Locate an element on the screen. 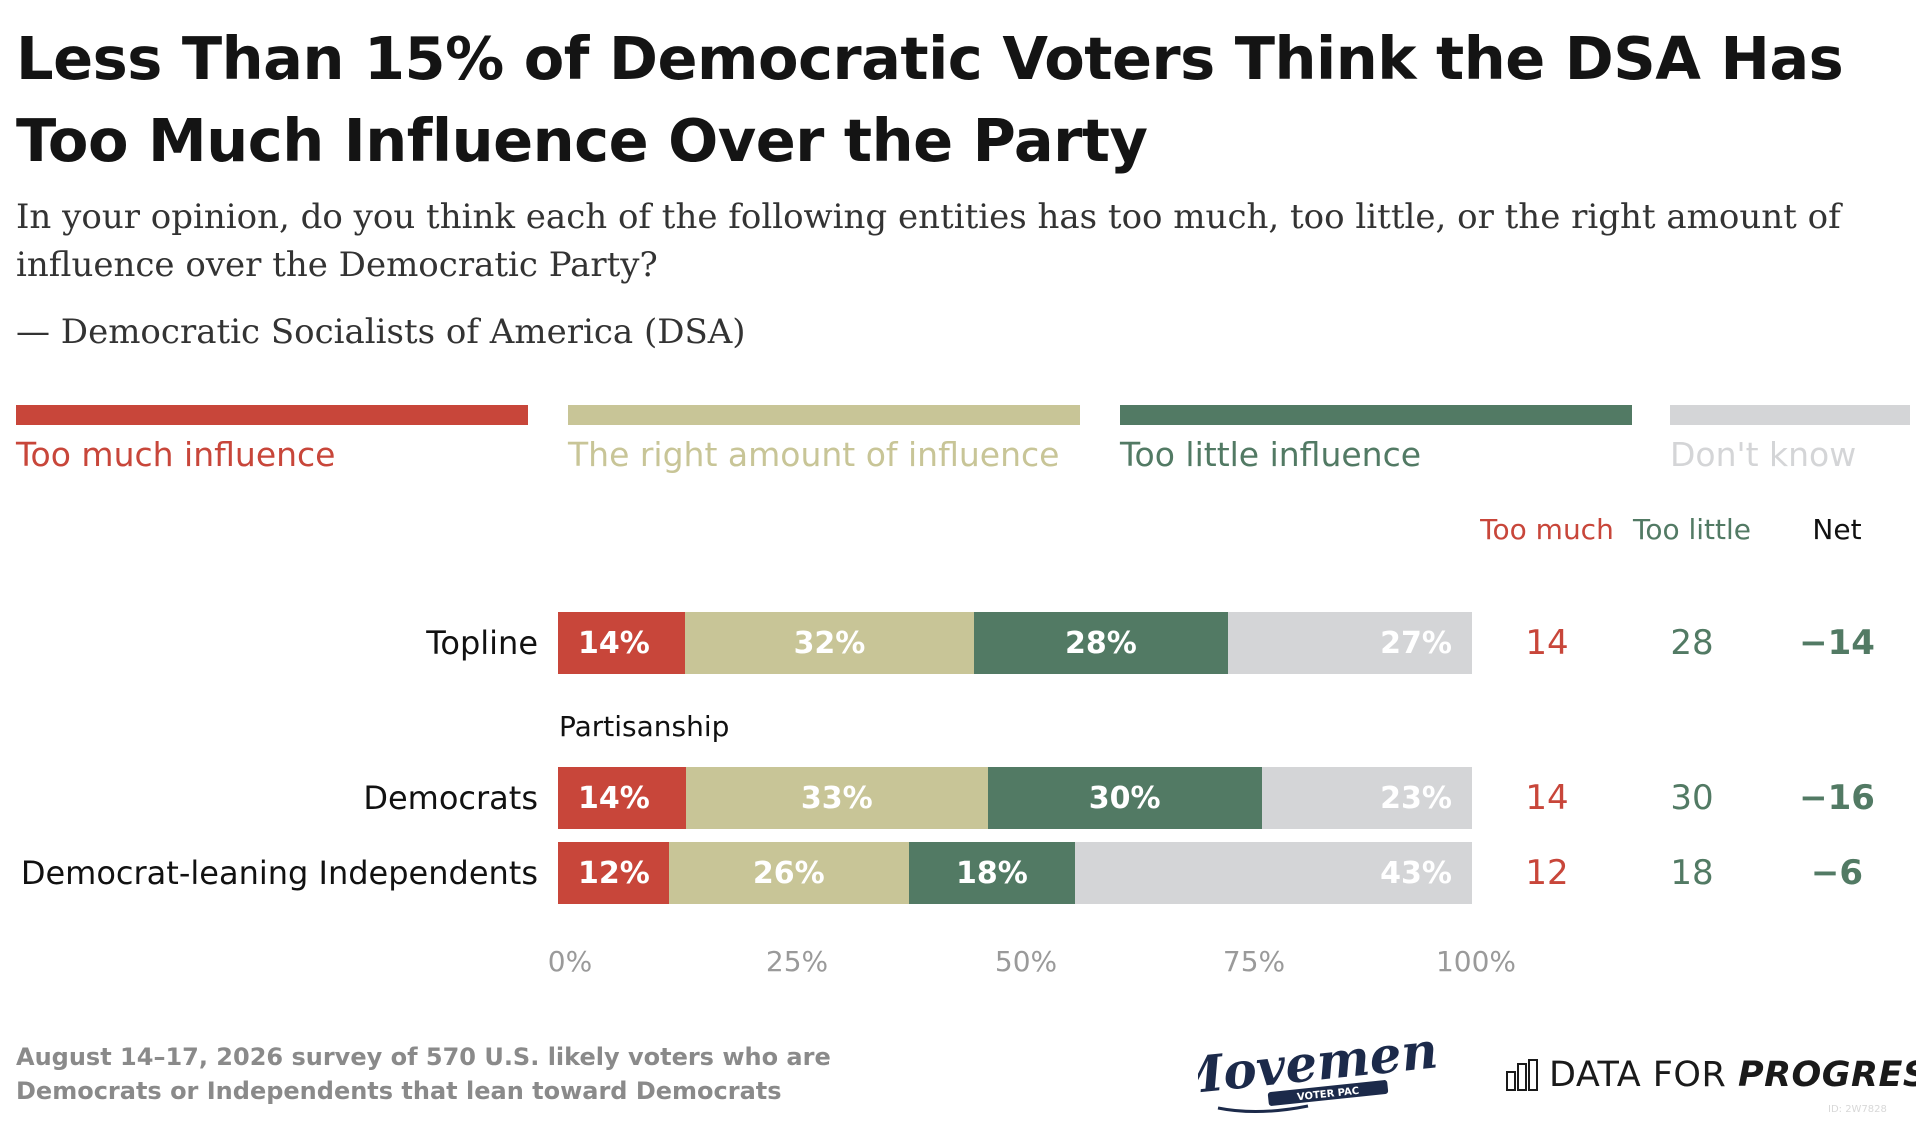 The width and height of the screenshot is (1916, 1122). table-value-too-much: 12 is located at coordinates (1547, 873).